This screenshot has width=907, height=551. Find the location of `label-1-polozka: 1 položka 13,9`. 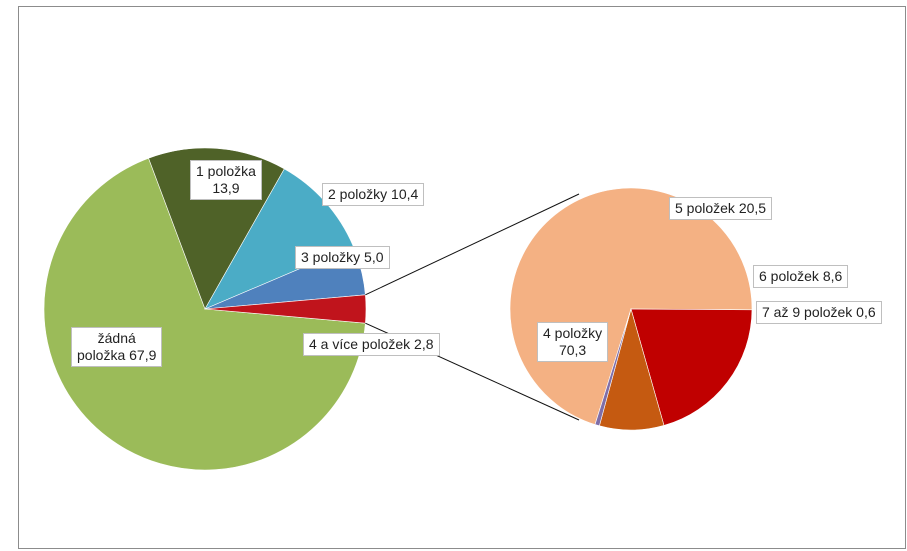

label-1-polozka: 1 položka 13,9 is located at coordinates (226, 180).